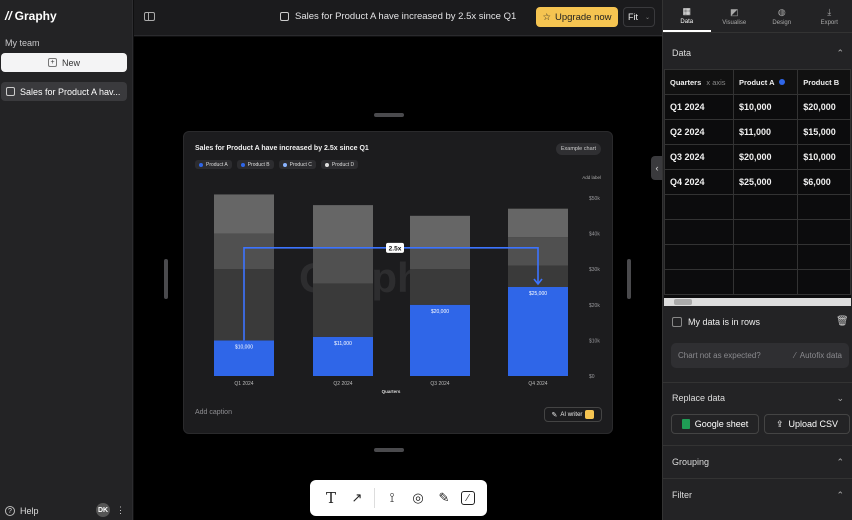  What do you see at coordinates (391, 391) in the screenshot?
I see `x-axis-title: Quarters` at bounding box center [391, 391].